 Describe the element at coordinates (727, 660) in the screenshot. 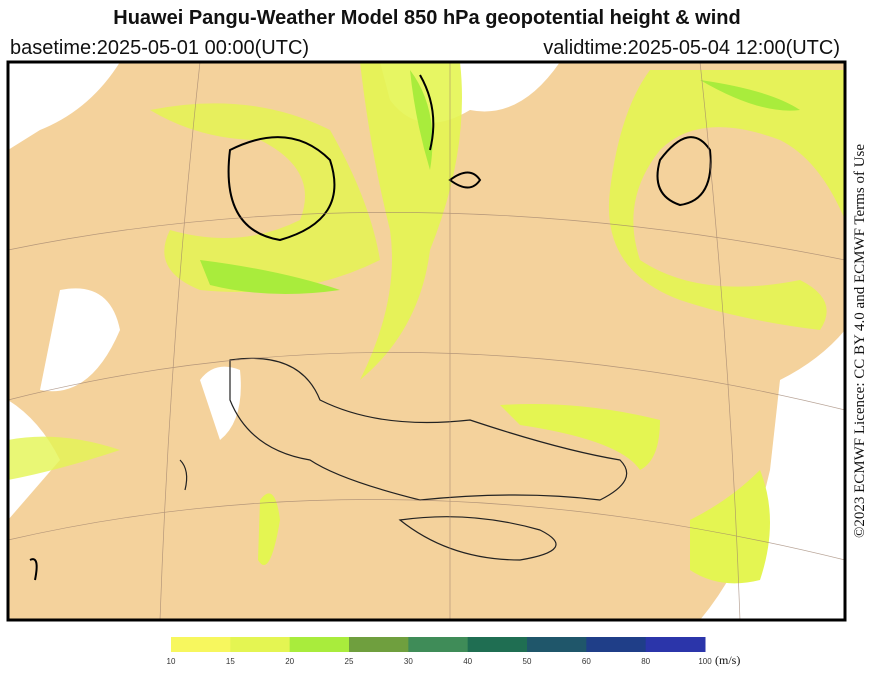

I see `colorbar-unit: (m/s)` at that location.